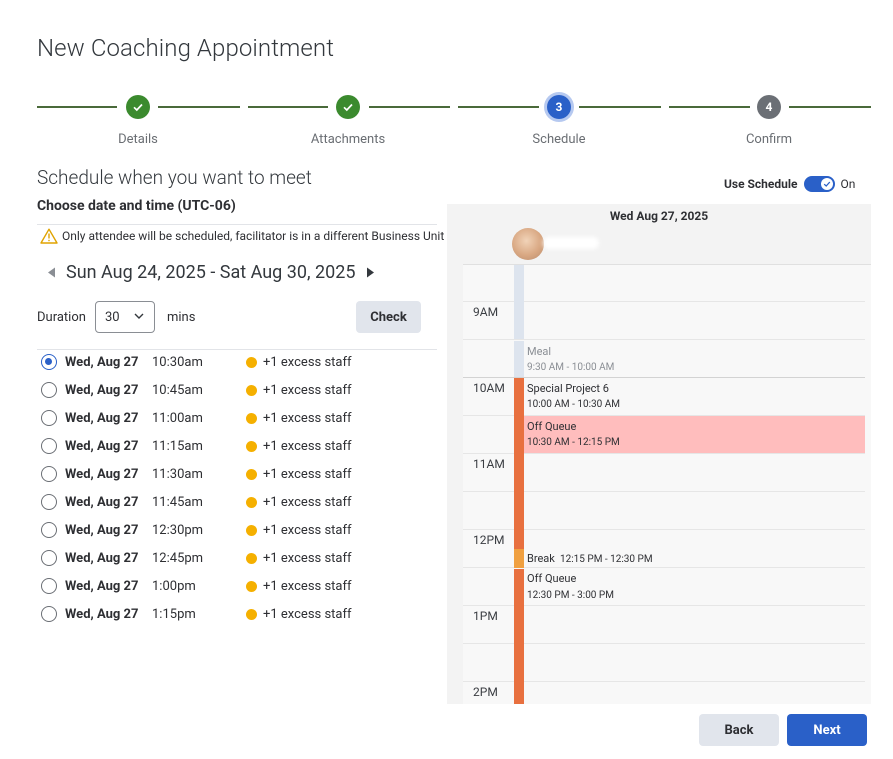  I want to click on calendar-event-project: Special Project 6 10:00 AM - 10:30 AM, so click(694, 396).